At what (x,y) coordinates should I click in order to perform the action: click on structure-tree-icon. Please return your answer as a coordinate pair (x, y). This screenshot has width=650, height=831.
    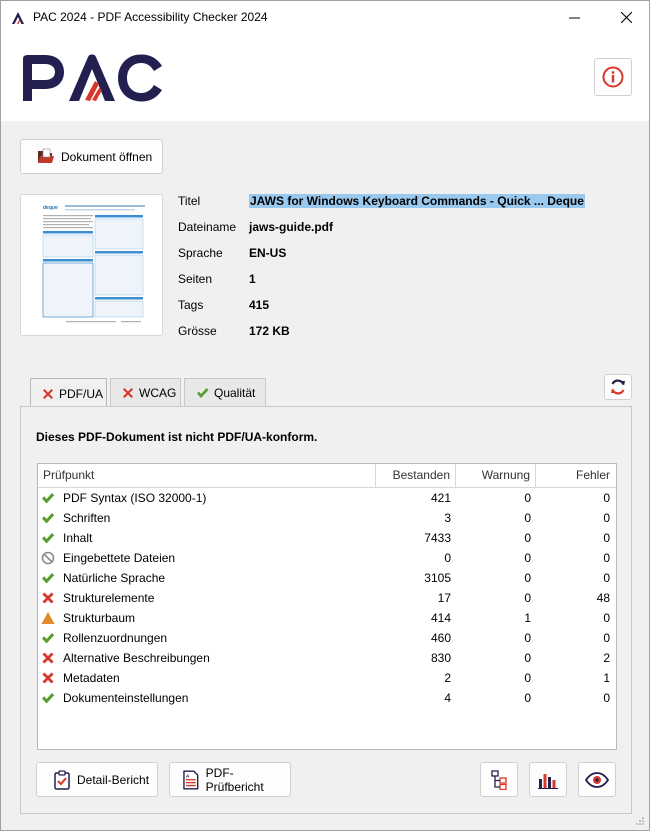
    Looking at the image, I should click on (499, 779).